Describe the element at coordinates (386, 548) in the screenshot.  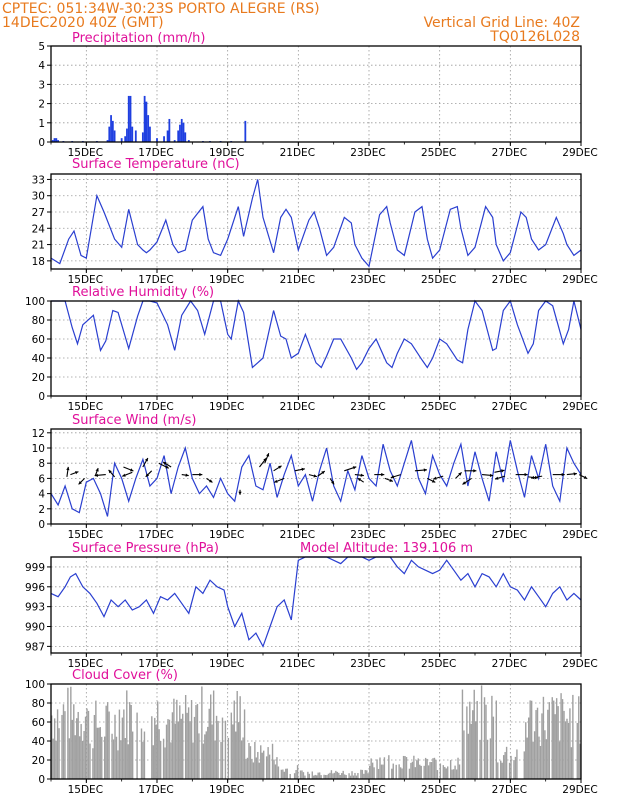
I see `model-altitude: Model Altitude: 139.106 m` at that location.